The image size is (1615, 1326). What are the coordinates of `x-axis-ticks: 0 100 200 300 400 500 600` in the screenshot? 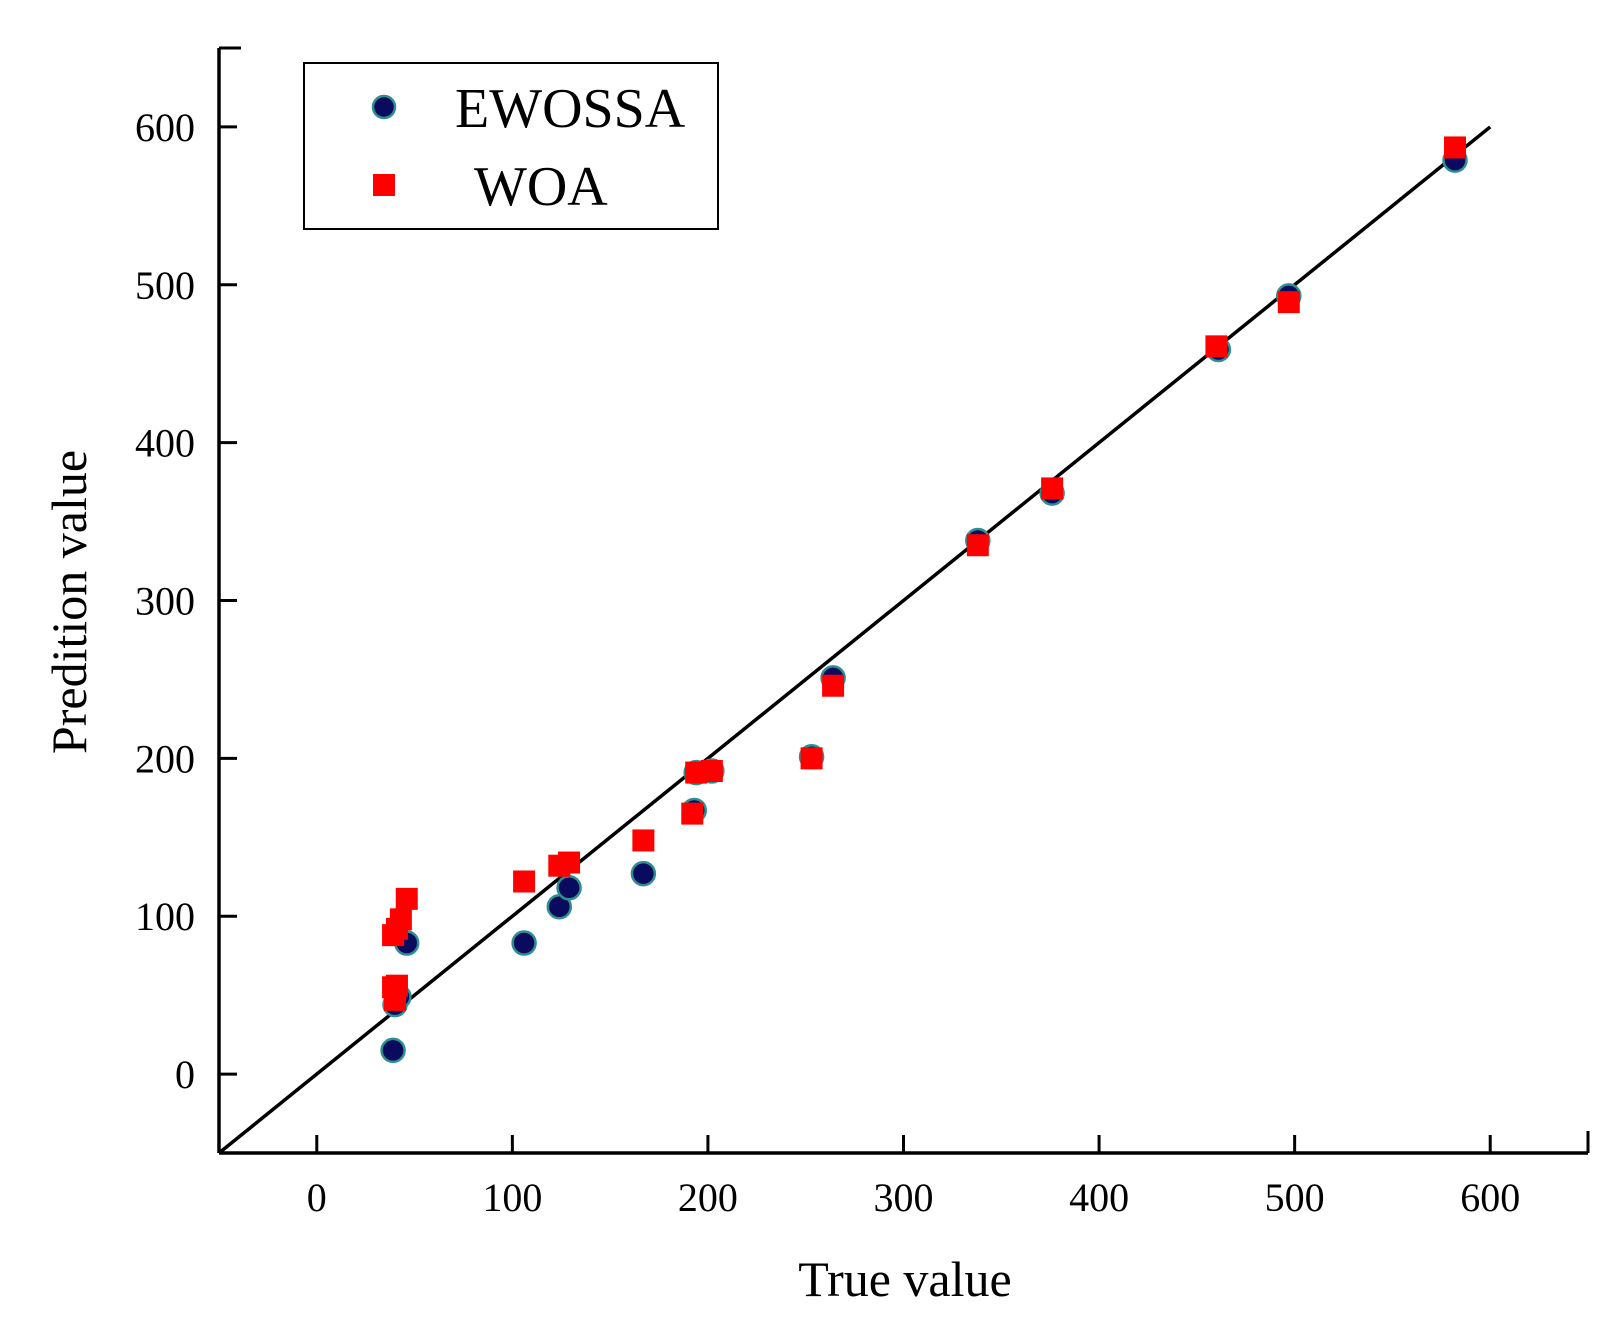 It's located at (913, 1177).